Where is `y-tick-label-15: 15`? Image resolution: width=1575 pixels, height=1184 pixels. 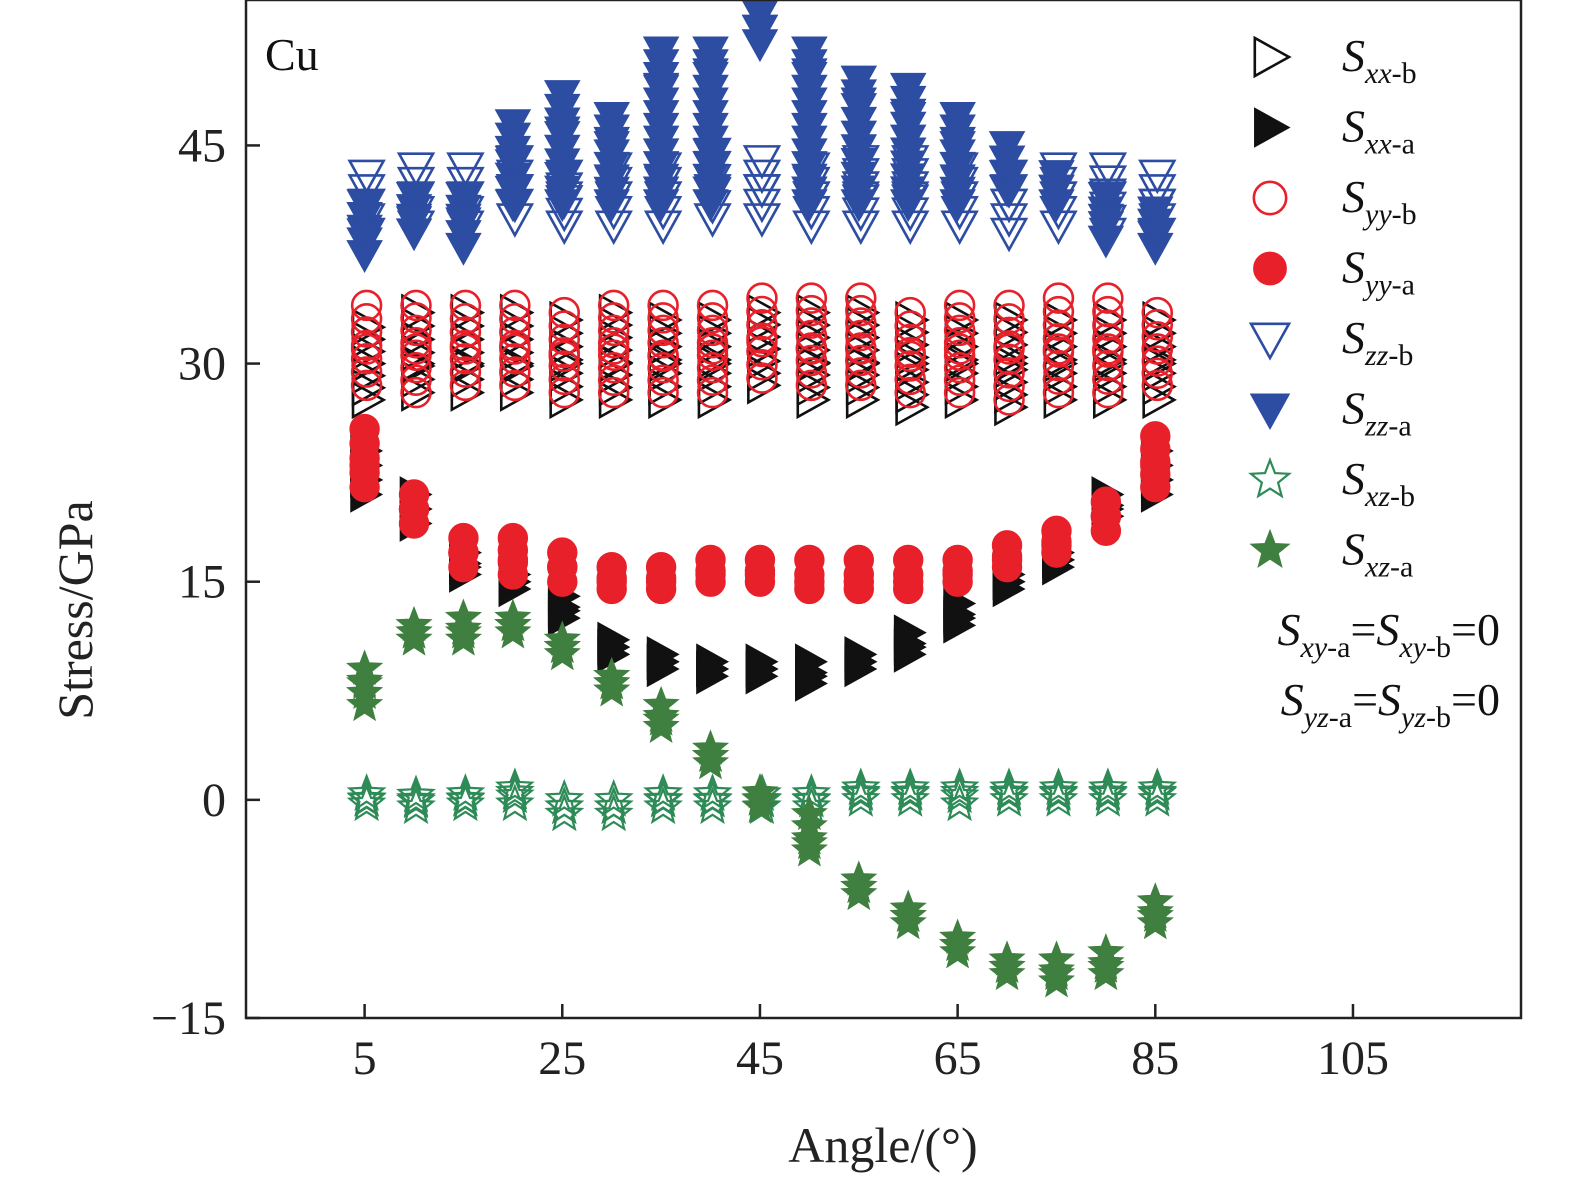 y-tick-label-15: 15 is located at coordinates (202, 582).